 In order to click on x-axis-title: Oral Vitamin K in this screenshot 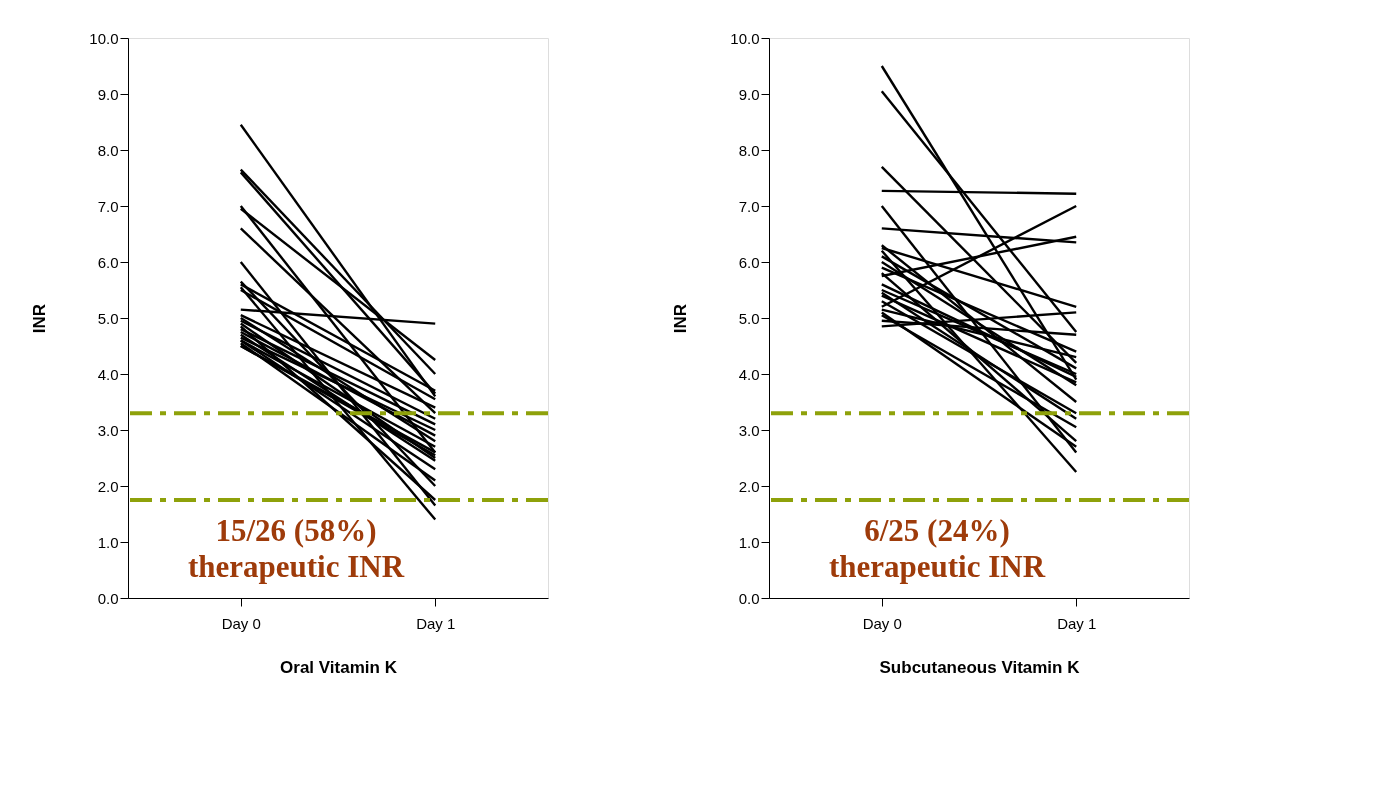, I will do `click(339, 667)`.